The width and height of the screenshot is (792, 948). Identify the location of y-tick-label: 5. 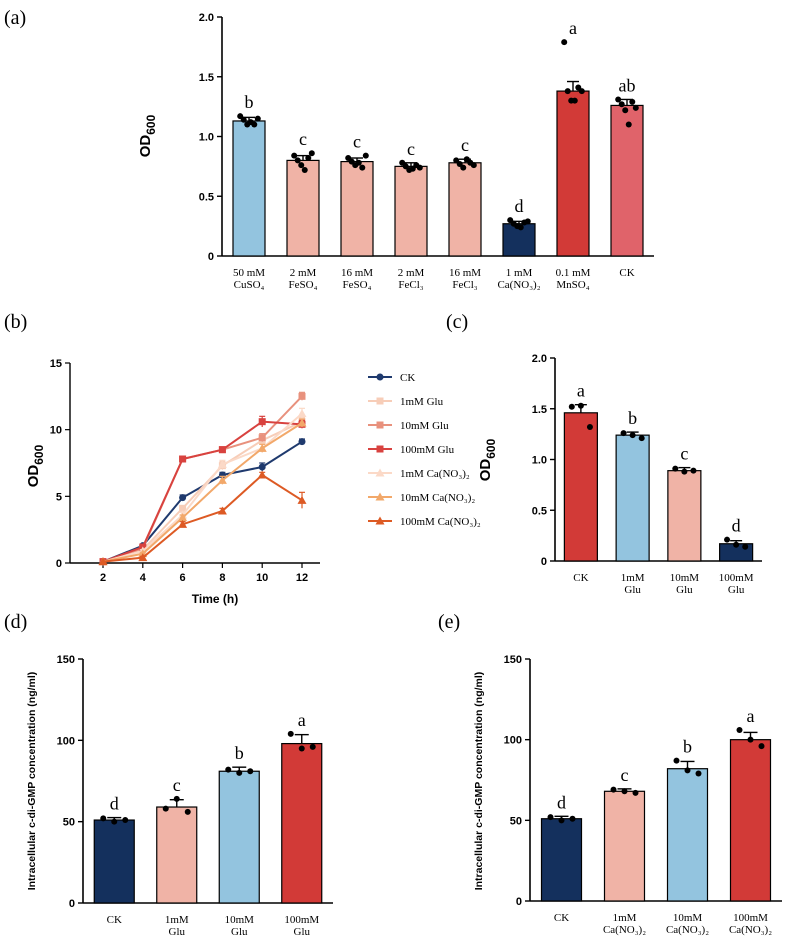
(59, 497).